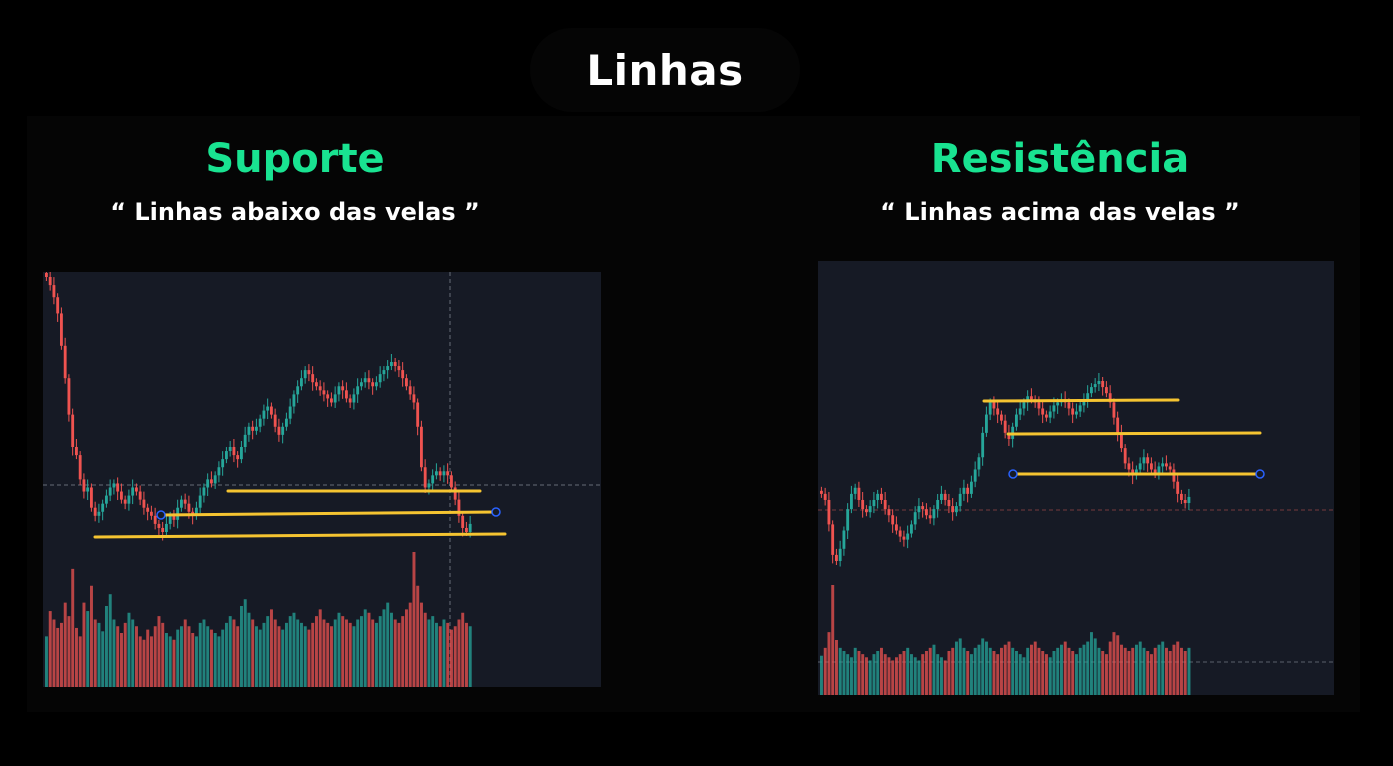  What do you see at coordinates (295, 212) in the screenshot?
I see `subheading-suporte: “ Linhas abaixo das velas ”` at bounding box center [295, 212].